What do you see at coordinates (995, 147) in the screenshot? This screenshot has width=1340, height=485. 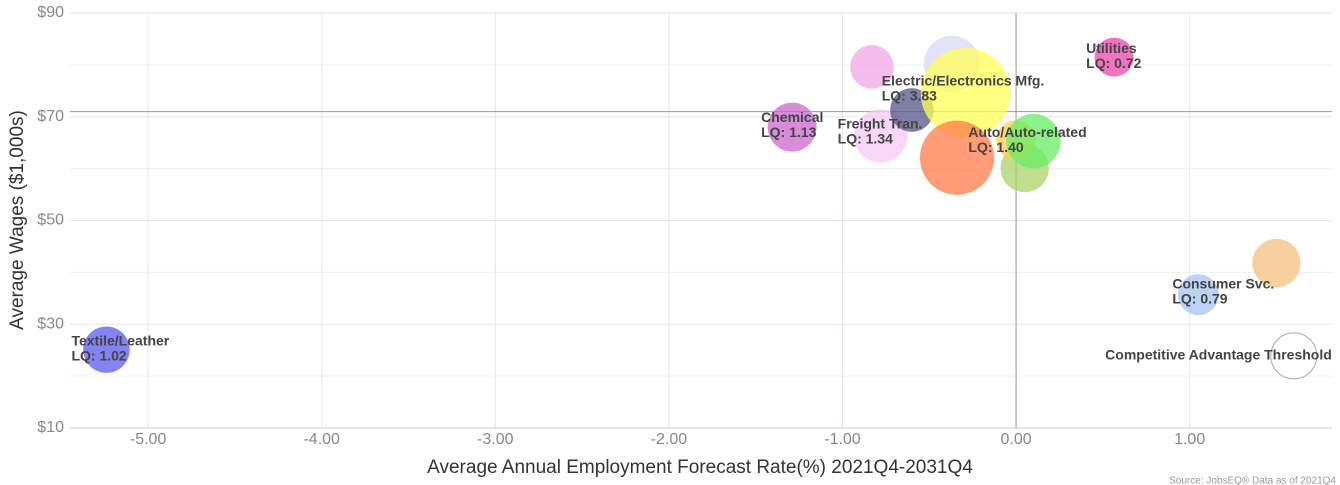 I see `bubble-value-label: LQ: 1.40` at bounding box center [995, 147].